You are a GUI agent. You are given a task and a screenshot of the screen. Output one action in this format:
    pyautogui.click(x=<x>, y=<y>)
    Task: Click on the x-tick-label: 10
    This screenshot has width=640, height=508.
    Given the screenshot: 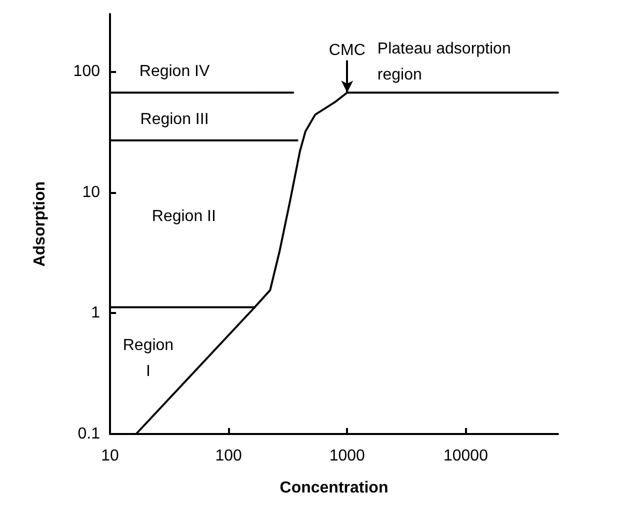 What is the action you would take?
    pyautogui.click(x=110, y=456)
    